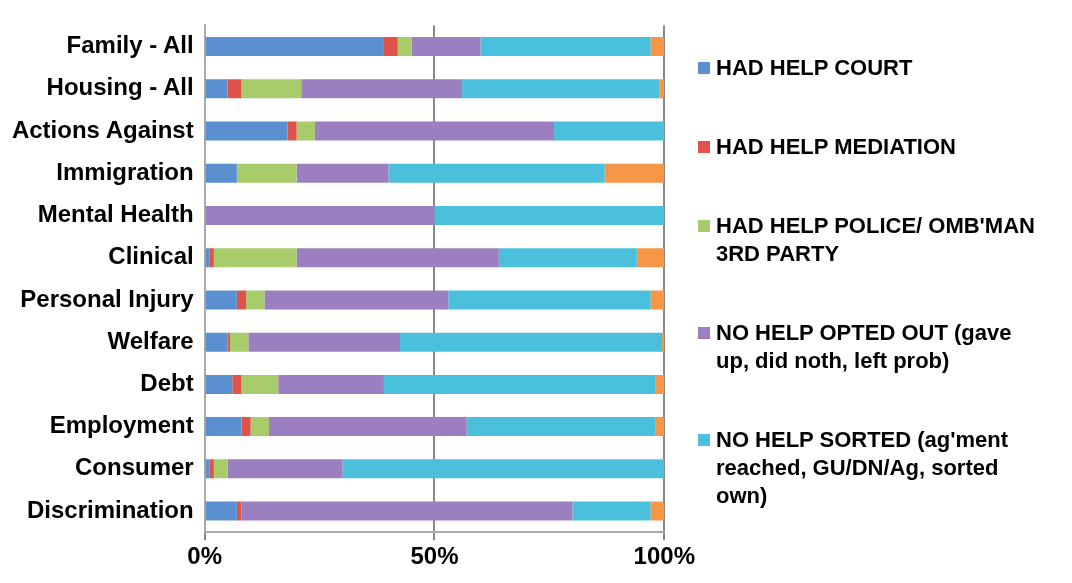 The image size is (1072, 583). What do you see at coordinates (102, 129) in the screenshot?
I see `y-tick-label: Actions Against` at bounding box center [102, 129].